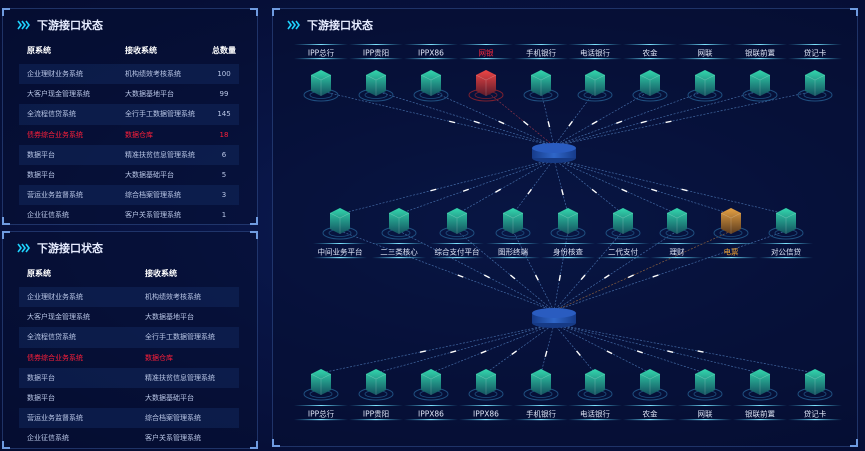 Image resolution: width=865 pixels, height=451 pixels. Describe the element at coordinates (129, 154) in the screenshot. I see `table-row: 数据平台 精准扶贫信息管理系统 6` at that location.